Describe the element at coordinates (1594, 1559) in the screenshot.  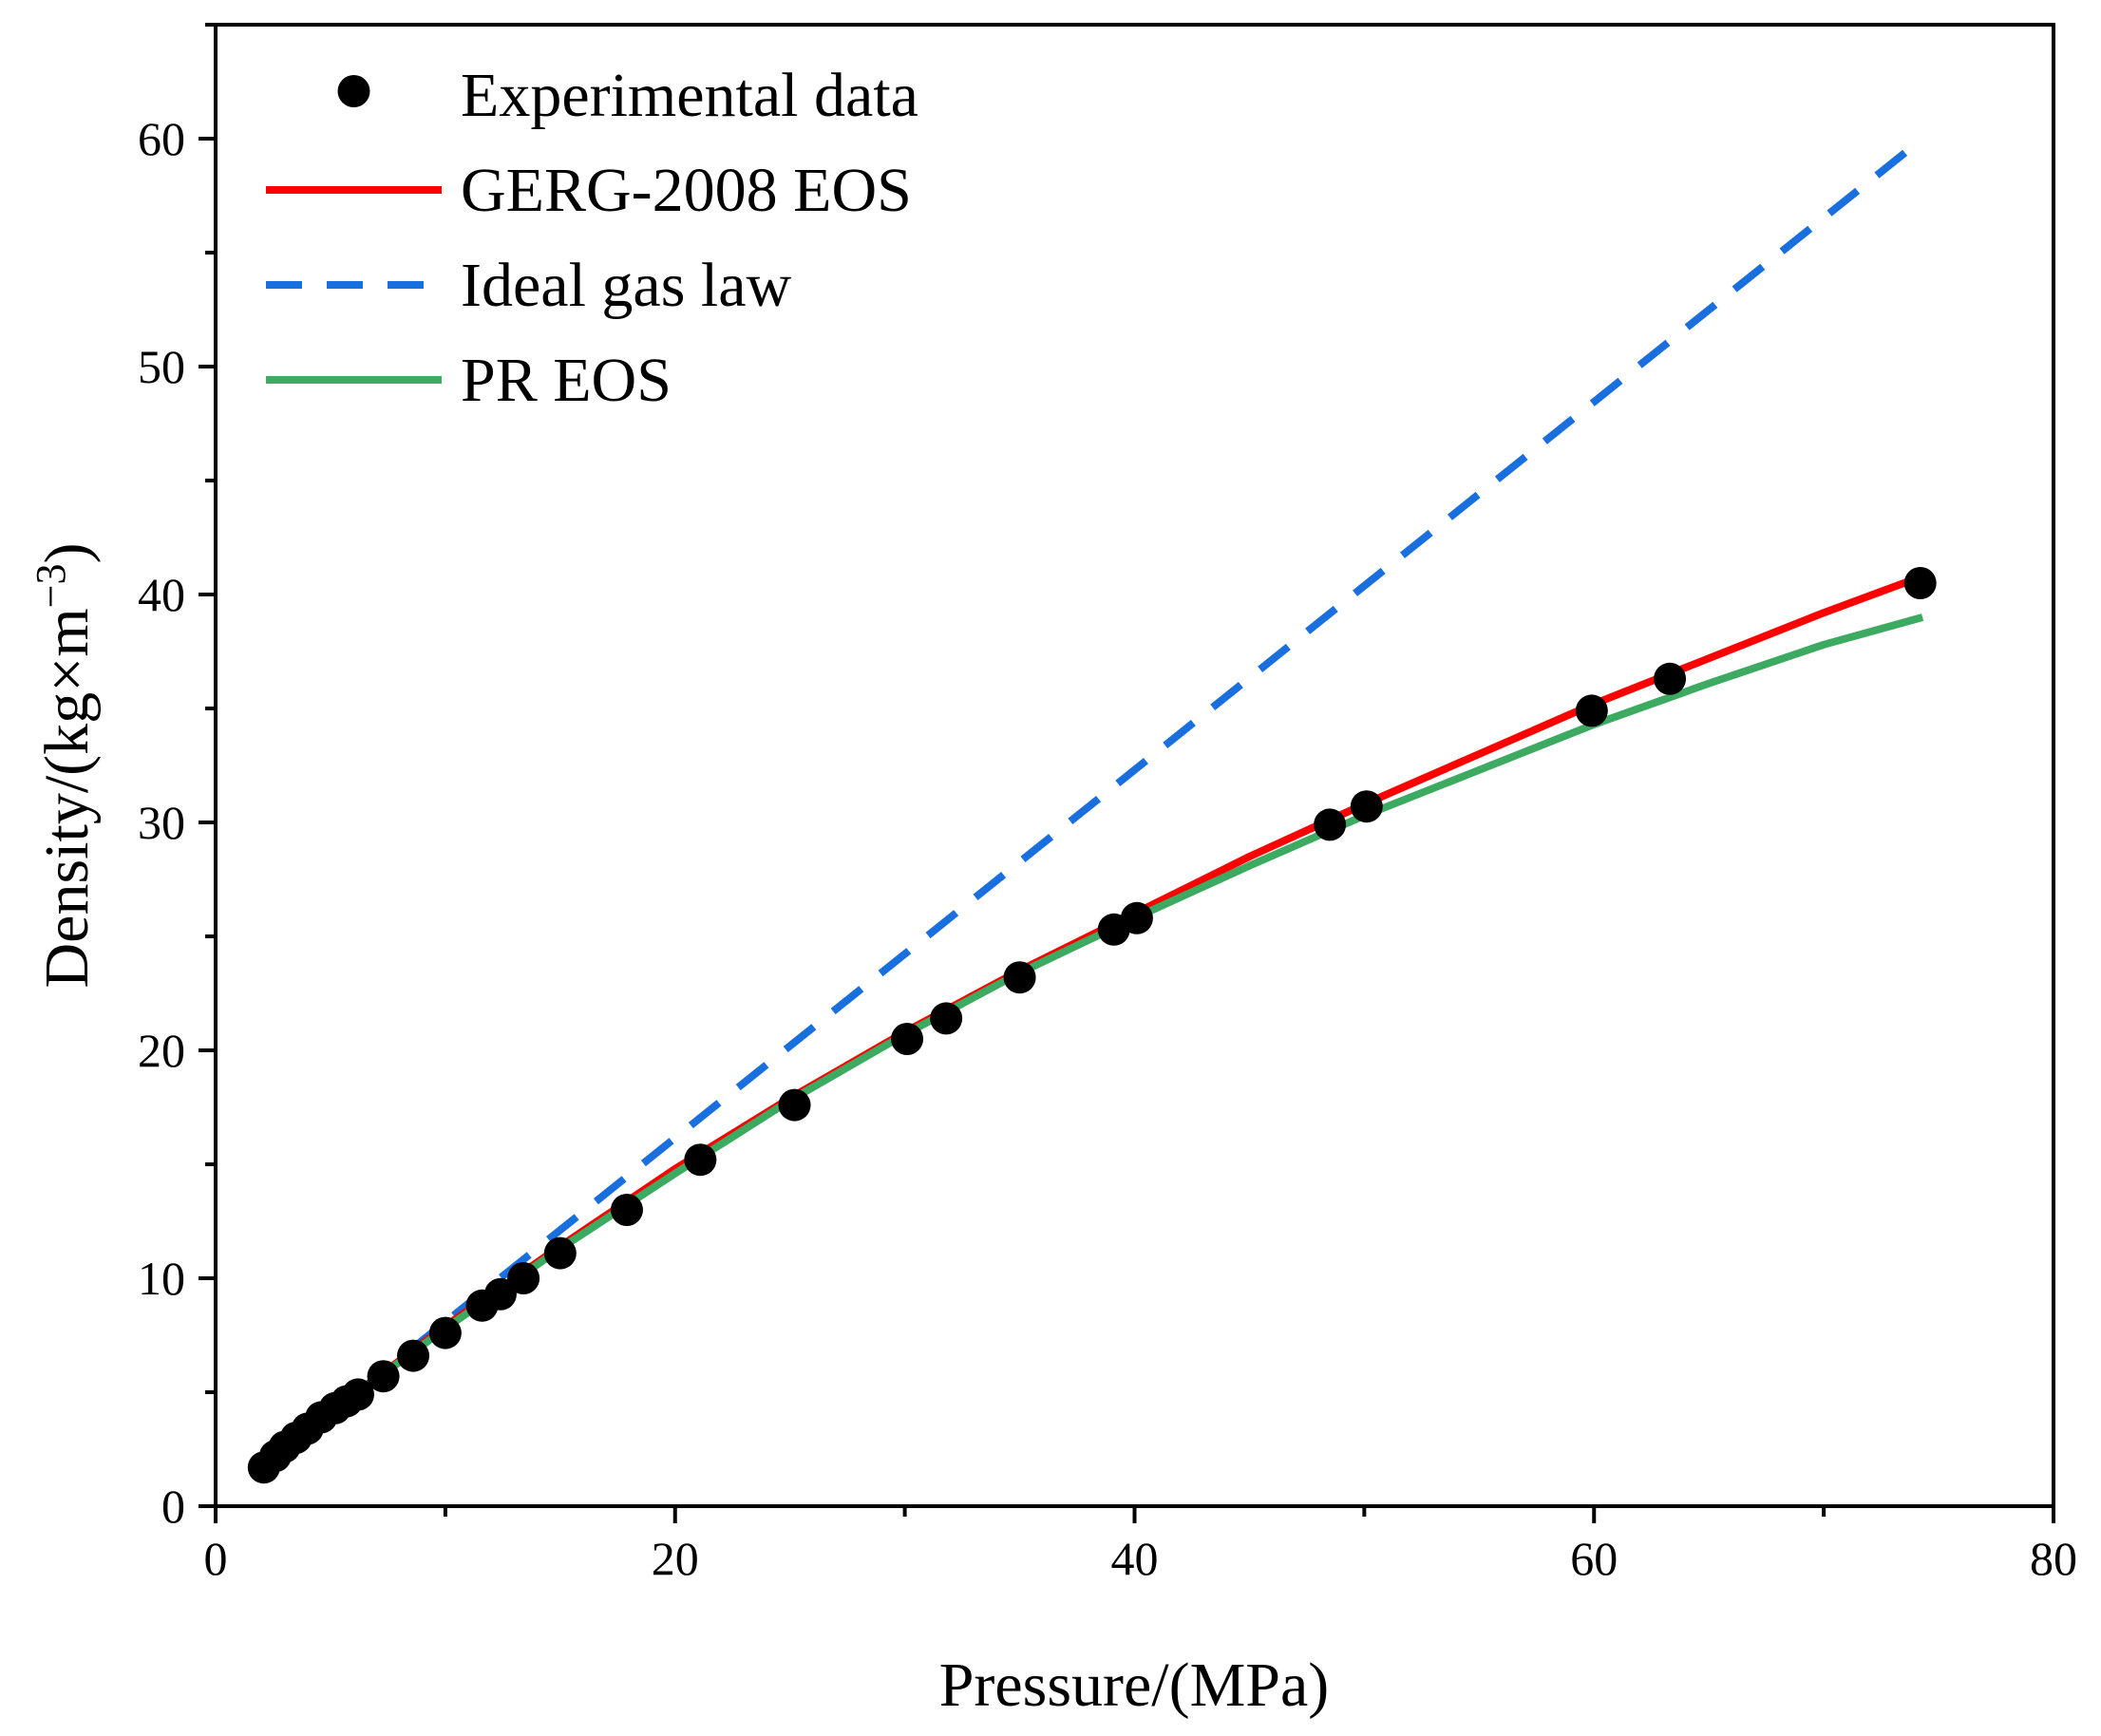
I see `x-tick-label: 60` at that location.